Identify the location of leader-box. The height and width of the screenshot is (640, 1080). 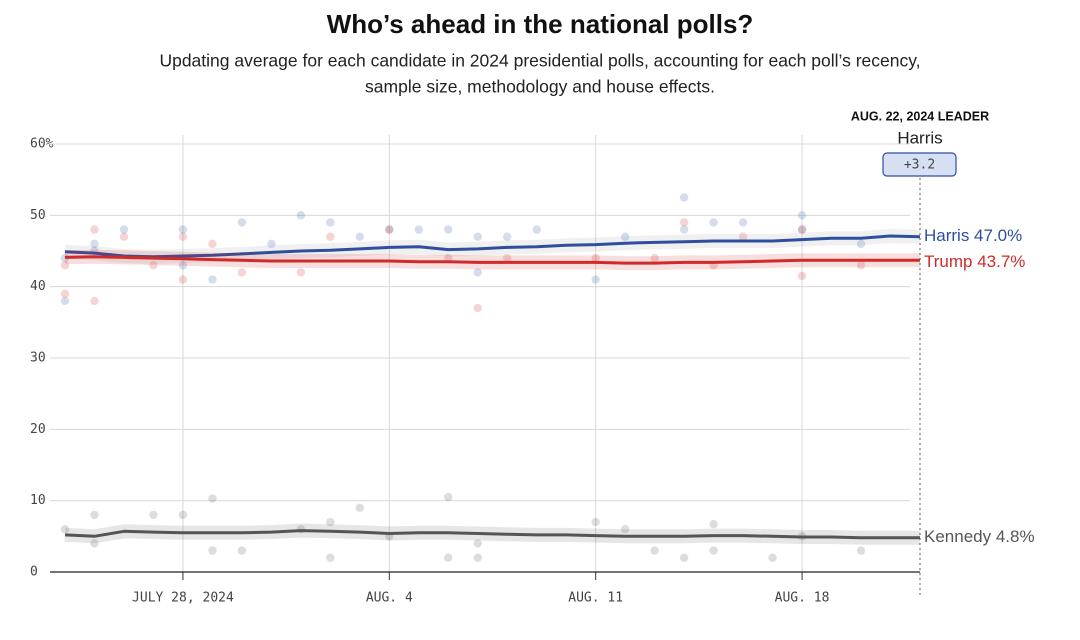
(919, 164).